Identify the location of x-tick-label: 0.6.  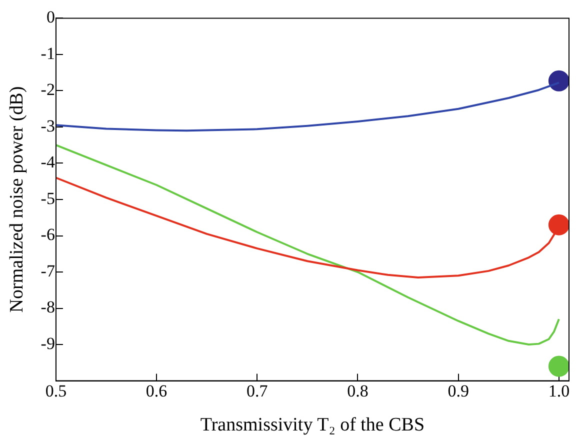
(157, 390).